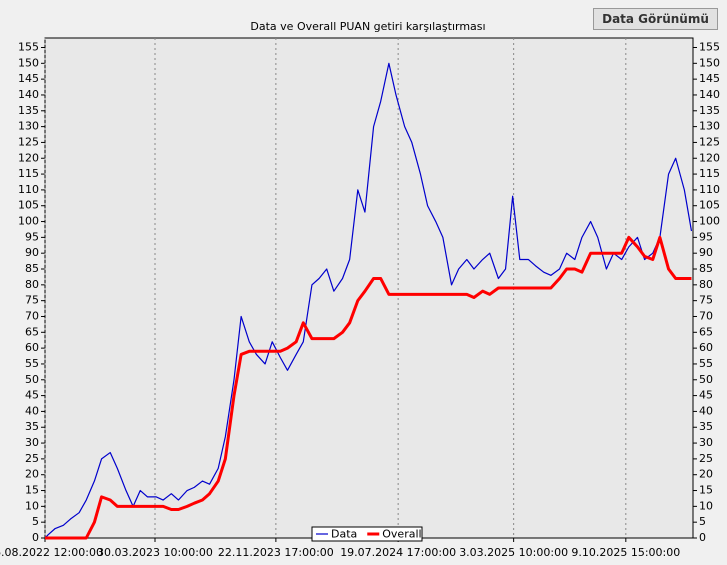  Describe the element at coordinates (625, 552) in the screenshot. I see `x-tick-label: 9.10.2025 15:00:00` at that location.